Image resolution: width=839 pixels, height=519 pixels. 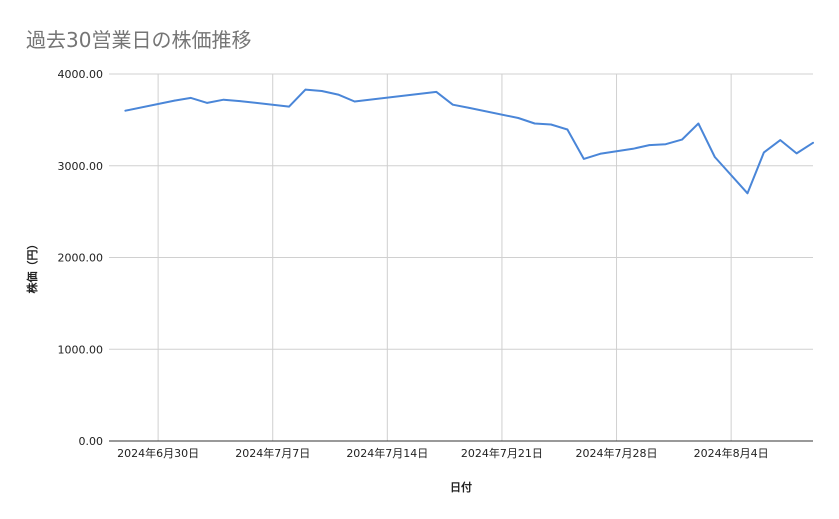 What do you see at coordinates (81, 74) in the screenshot?
I see `y-tick-label: 4000.00` at bounding box center [81, 74].